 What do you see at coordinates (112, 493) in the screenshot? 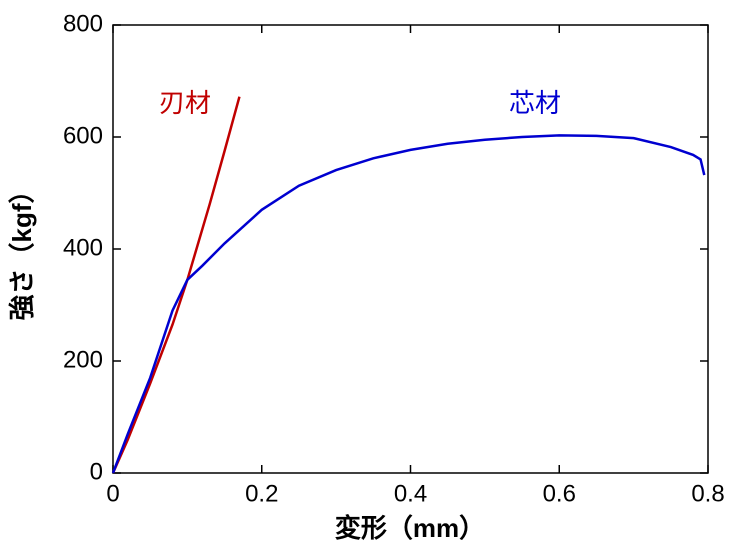
I see `x-tick-label: 0` at bounding box center [112, 493].